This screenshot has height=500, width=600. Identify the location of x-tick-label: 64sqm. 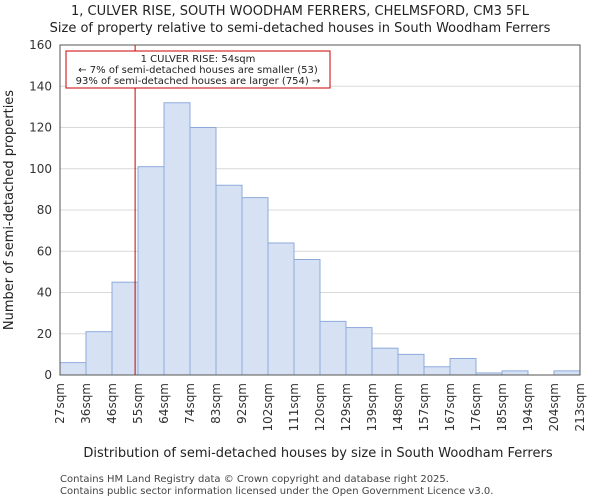
(164, 403).